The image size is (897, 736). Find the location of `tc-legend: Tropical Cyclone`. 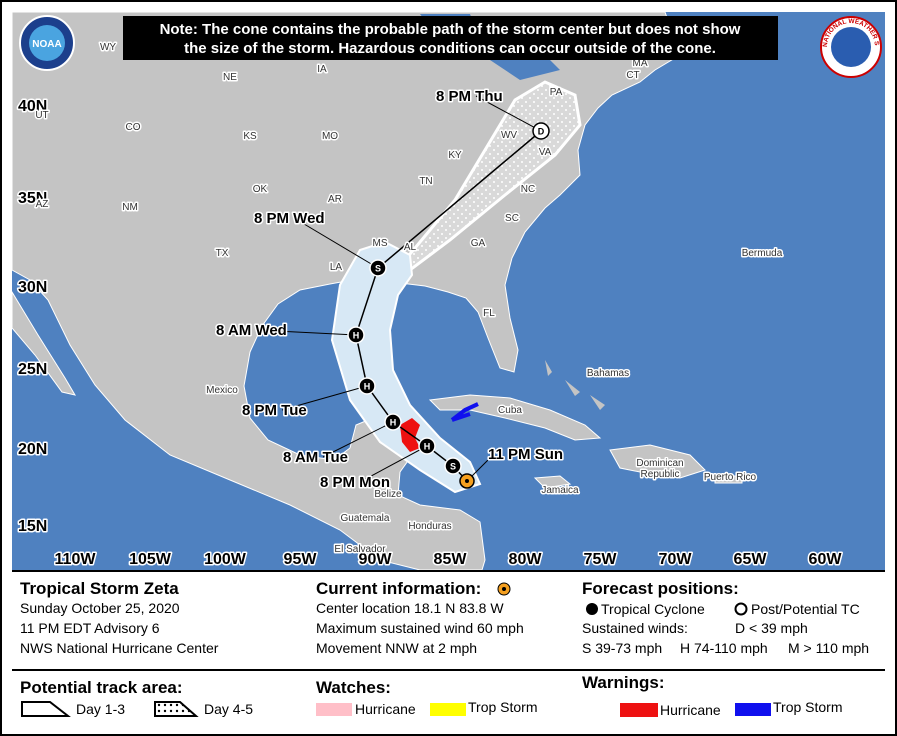

tc-legend: Tropical Cyclone is located at coordinates (653, 609).